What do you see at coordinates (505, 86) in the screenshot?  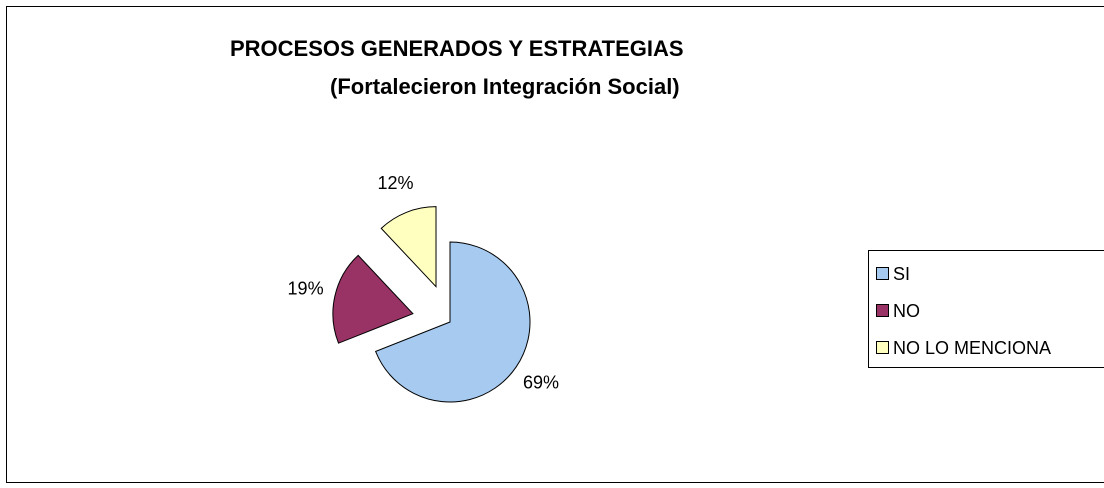 I see `chart-subtitle: (Fortalecieron Integración Social)` at bounding box center [505, 86].